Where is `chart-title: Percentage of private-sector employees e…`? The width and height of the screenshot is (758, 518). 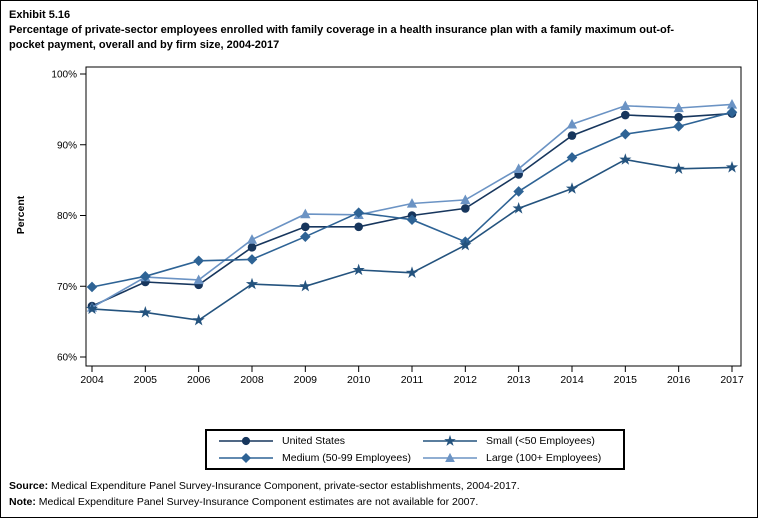 chart-title: Percentage of private-sector employees e… is located at coordinates (342, 37).